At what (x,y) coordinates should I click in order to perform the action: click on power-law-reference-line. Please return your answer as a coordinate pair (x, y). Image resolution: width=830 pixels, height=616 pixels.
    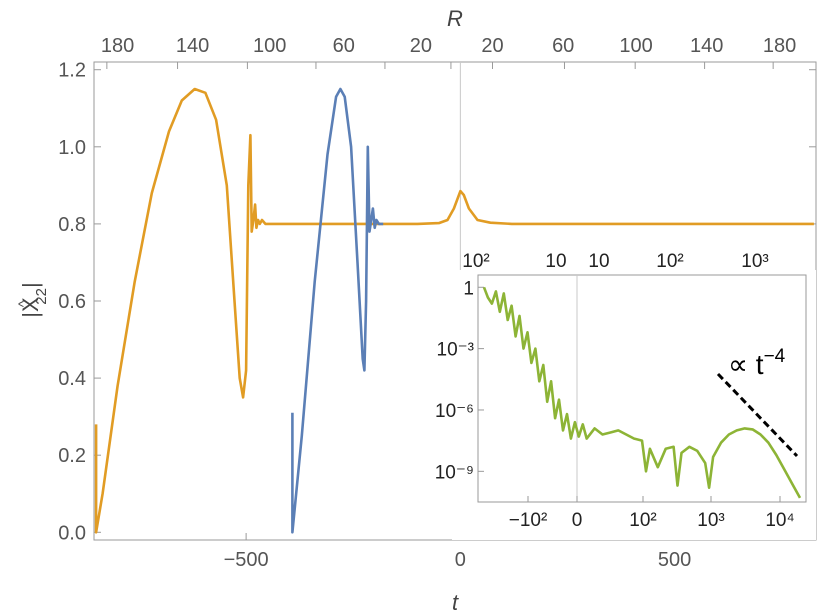
    Looking at the image, I should click on (757, 415).